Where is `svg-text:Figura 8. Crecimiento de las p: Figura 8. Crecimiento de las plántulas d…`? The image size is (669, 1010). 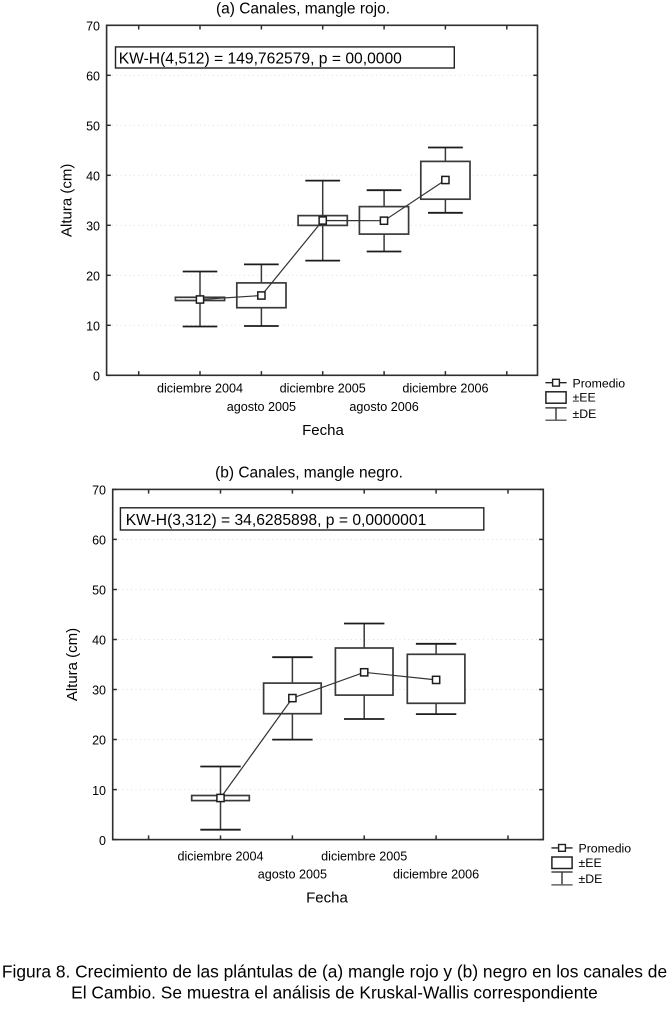
svg-text:Figura 8. Crecimiento de las p: Figura 8. Crecimiento de las plántulas d… is located at coordinates (334, 972).